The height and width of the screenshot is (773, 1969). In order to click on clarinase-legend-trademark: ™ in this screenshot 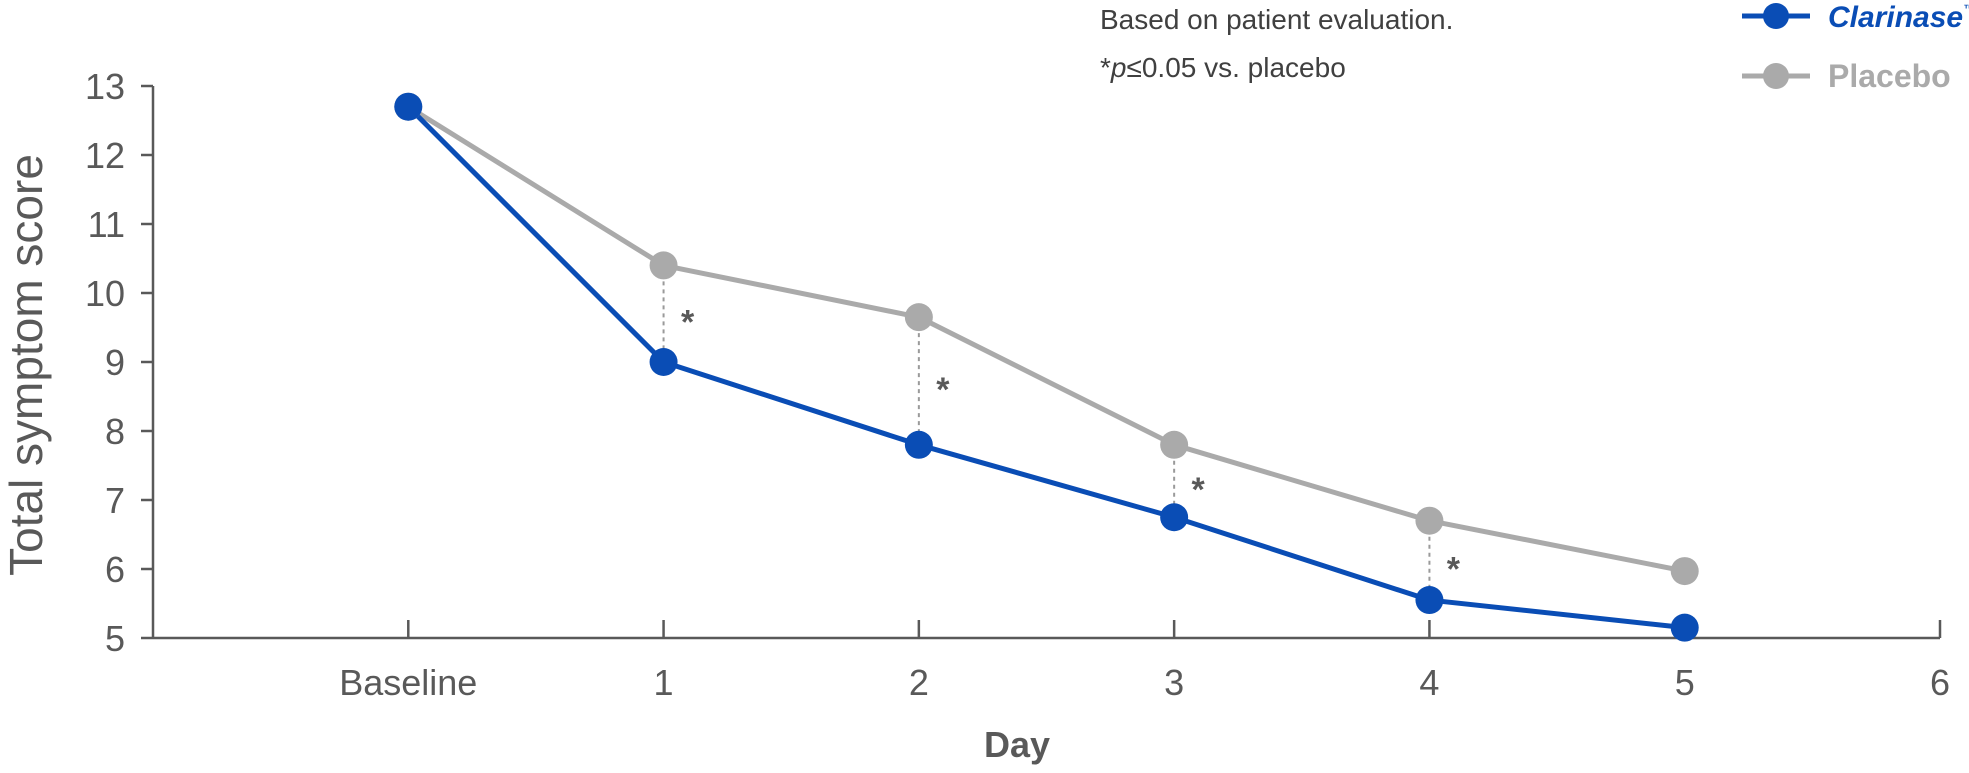, I will do `click(1966, 9)`.